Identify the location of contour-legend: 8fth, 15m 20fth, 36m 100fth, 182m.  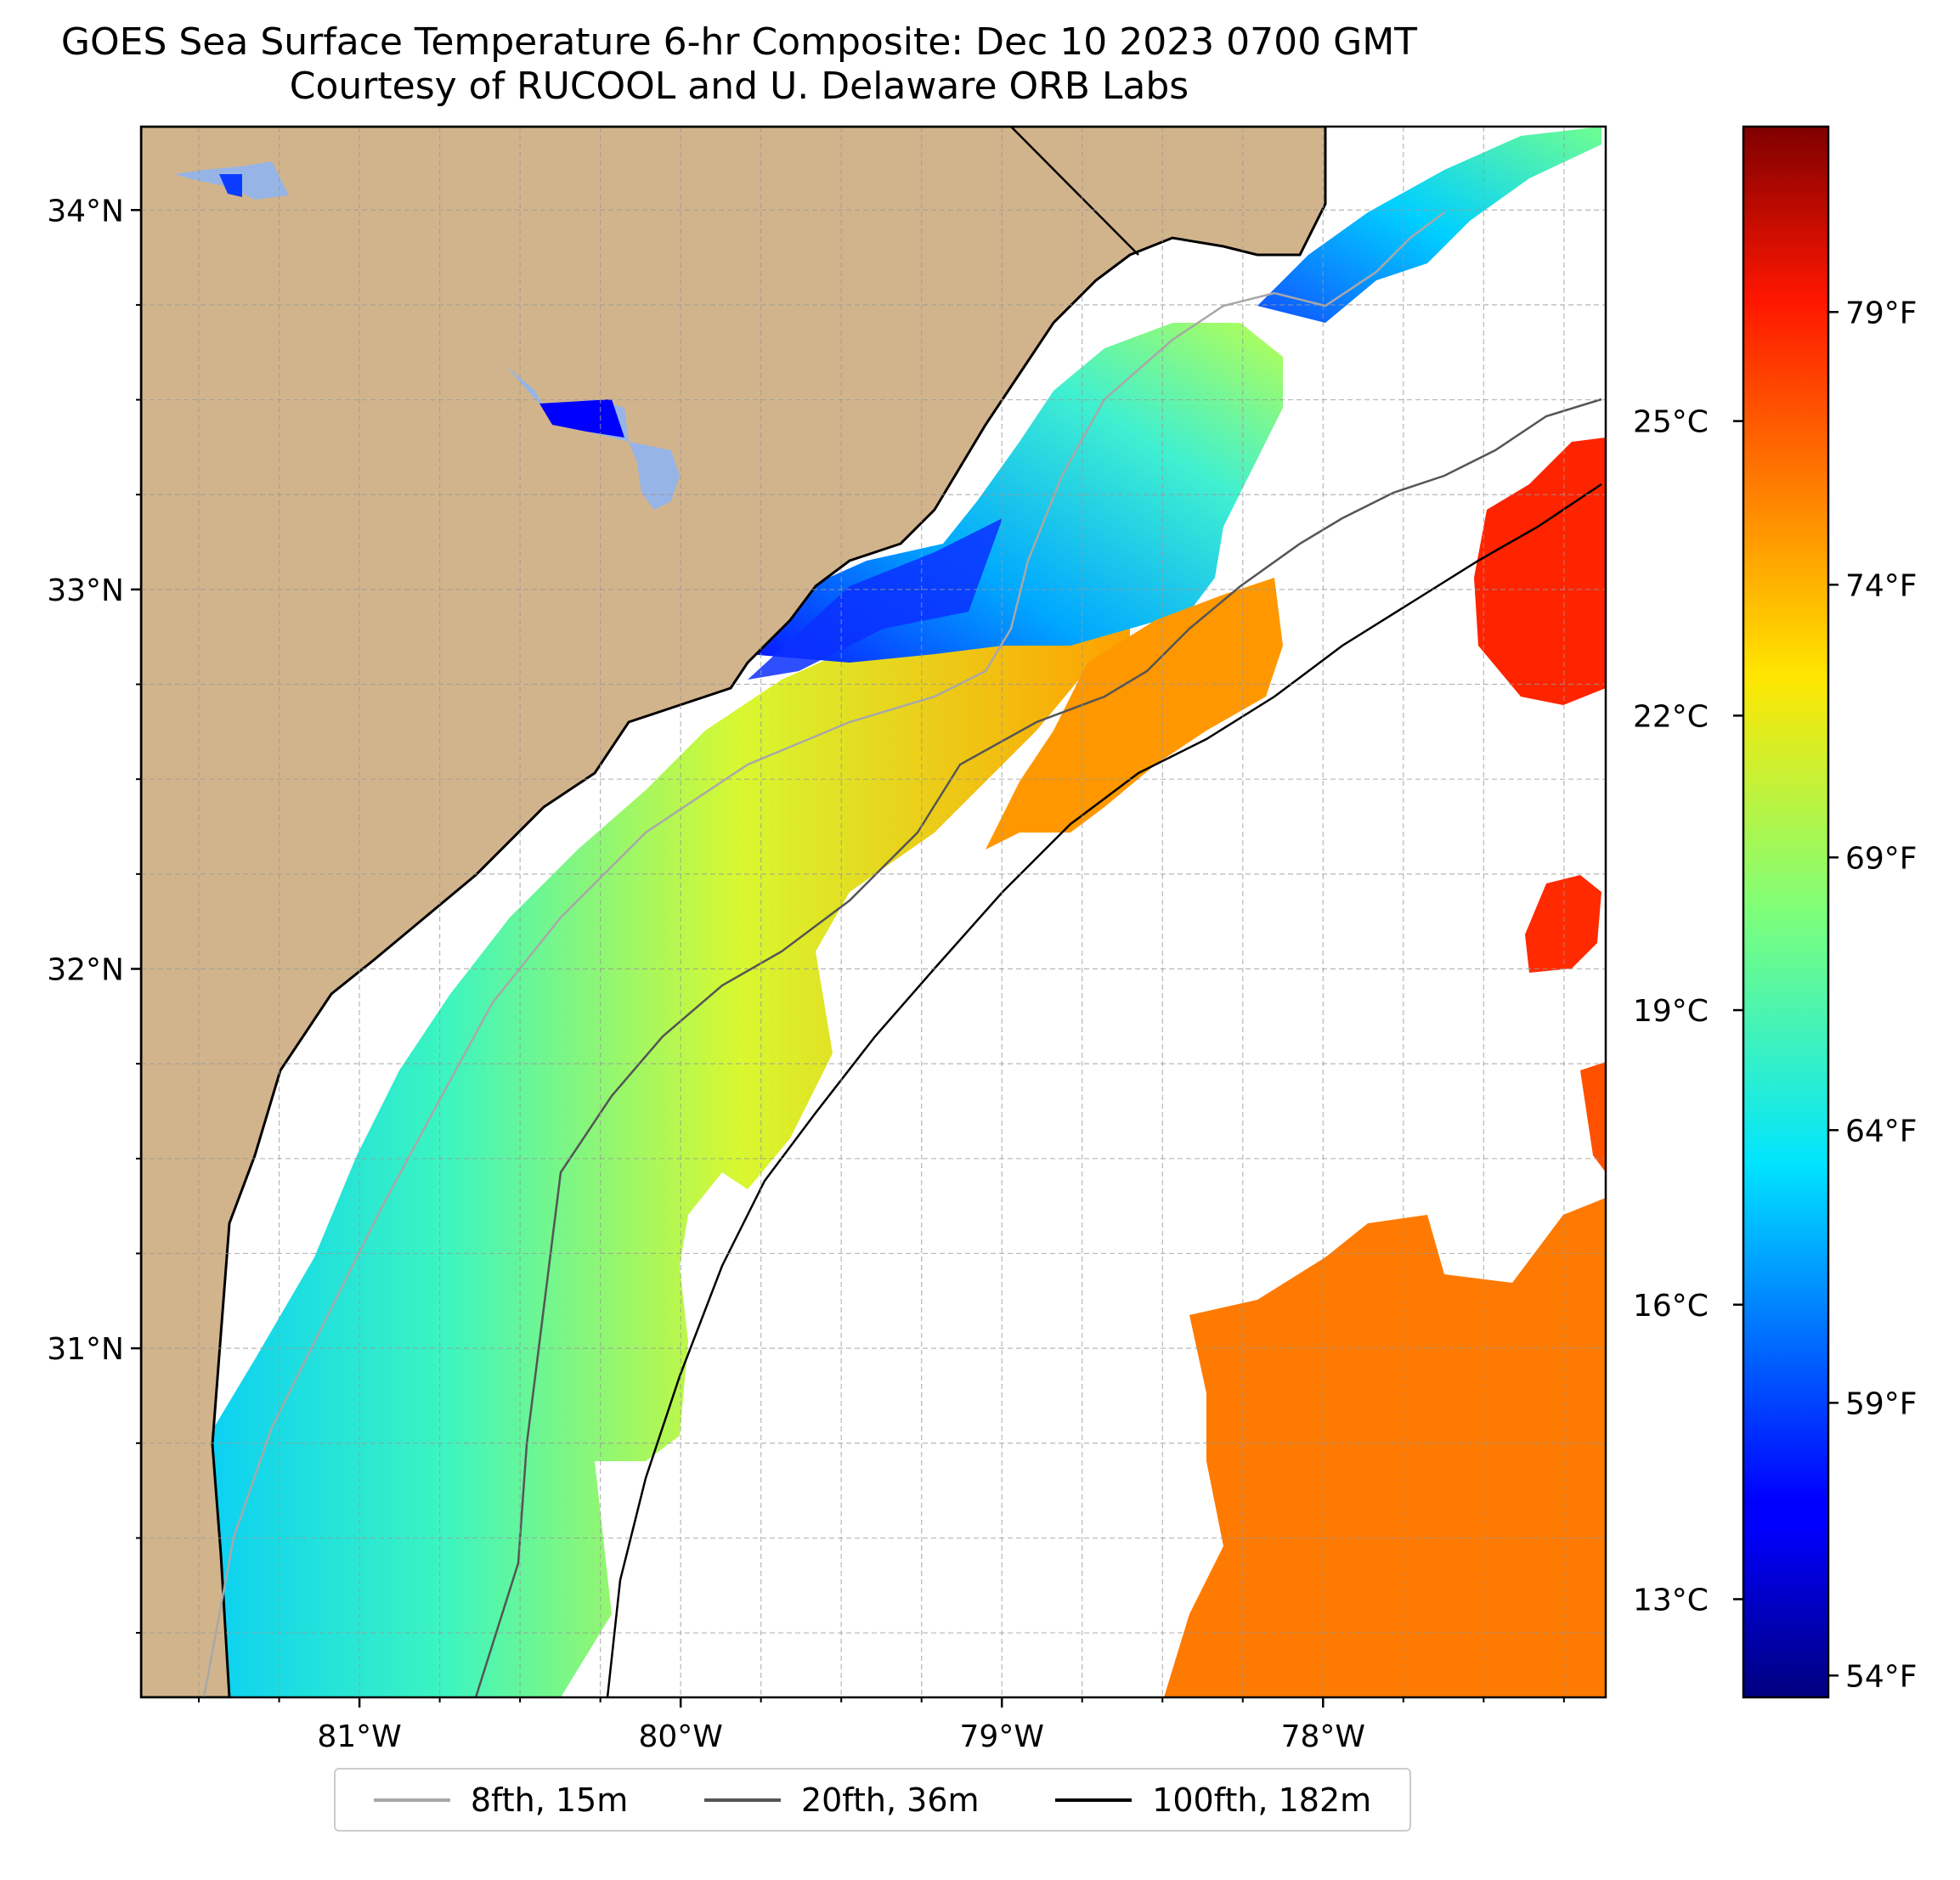
(873, 1800).